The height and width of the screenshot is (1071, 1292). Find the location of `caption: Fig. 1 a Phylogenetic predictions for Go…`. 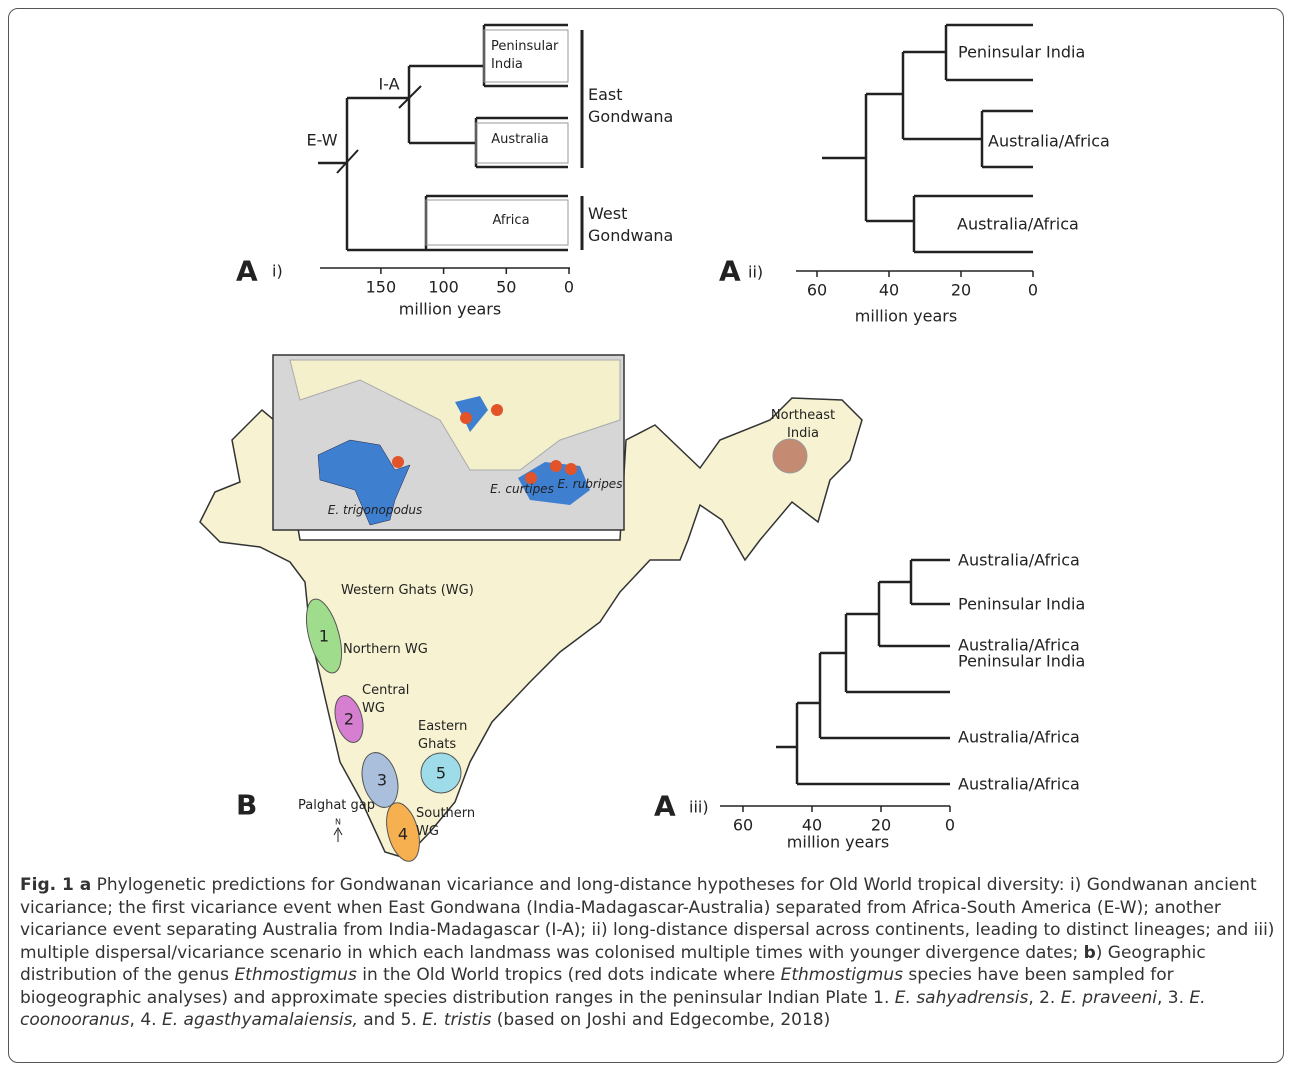

caption: Fig. 1 a Phylogenetic predictions for Go… is located at coordinates (647, 953).